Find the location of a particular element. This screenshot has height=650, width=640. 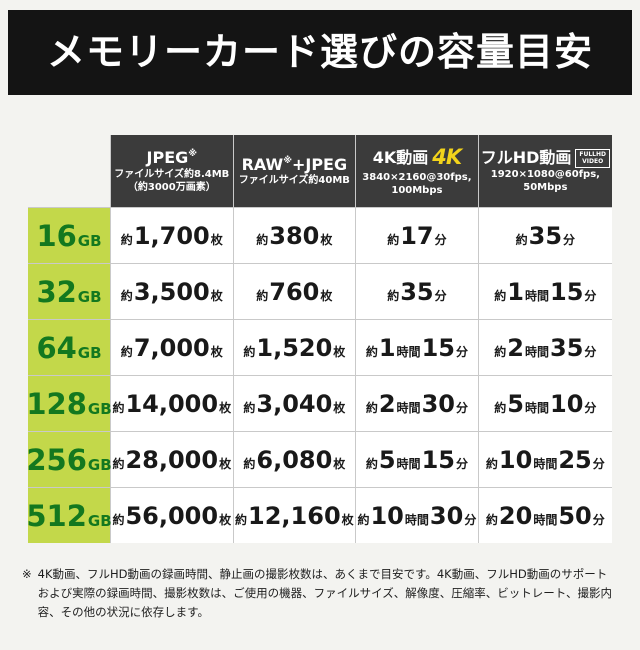

capacity-value: 64 is located at coordinates (56, 347).